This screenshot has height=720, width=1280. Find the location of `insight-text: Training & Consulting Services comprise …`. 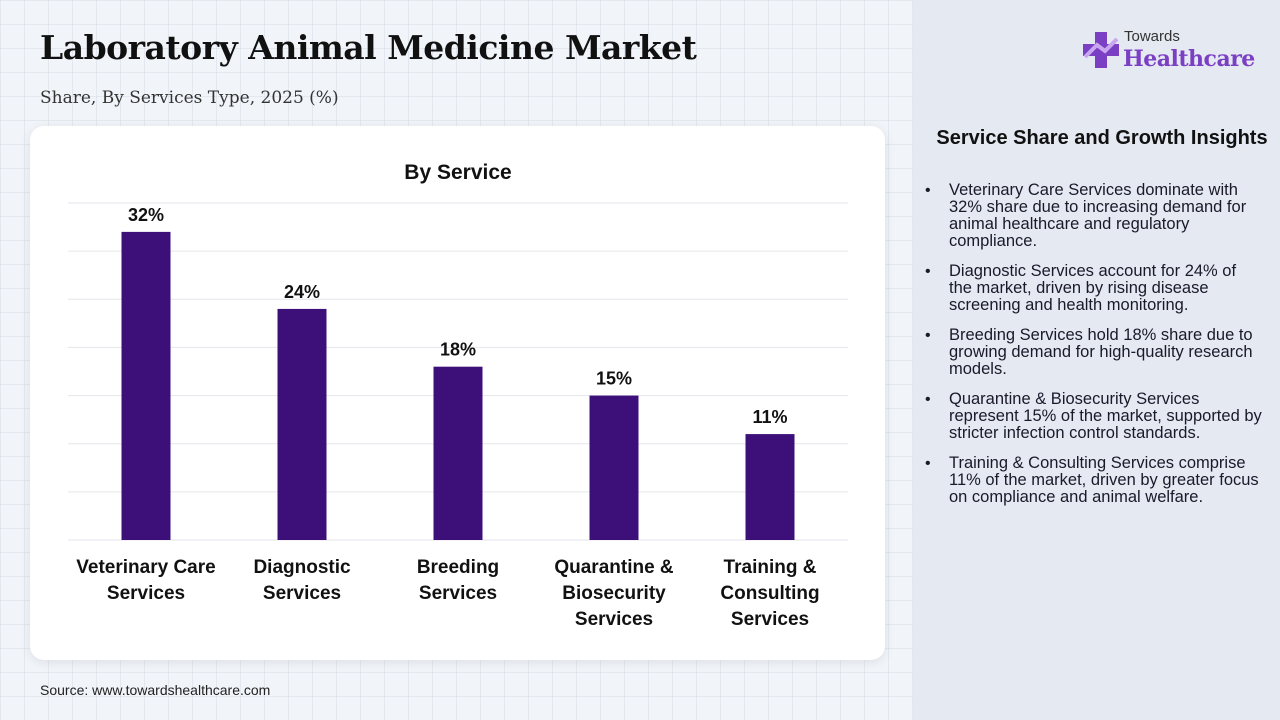

insight-text: Training & Consulting Services comprise … is located at coordinates (1104, 480).